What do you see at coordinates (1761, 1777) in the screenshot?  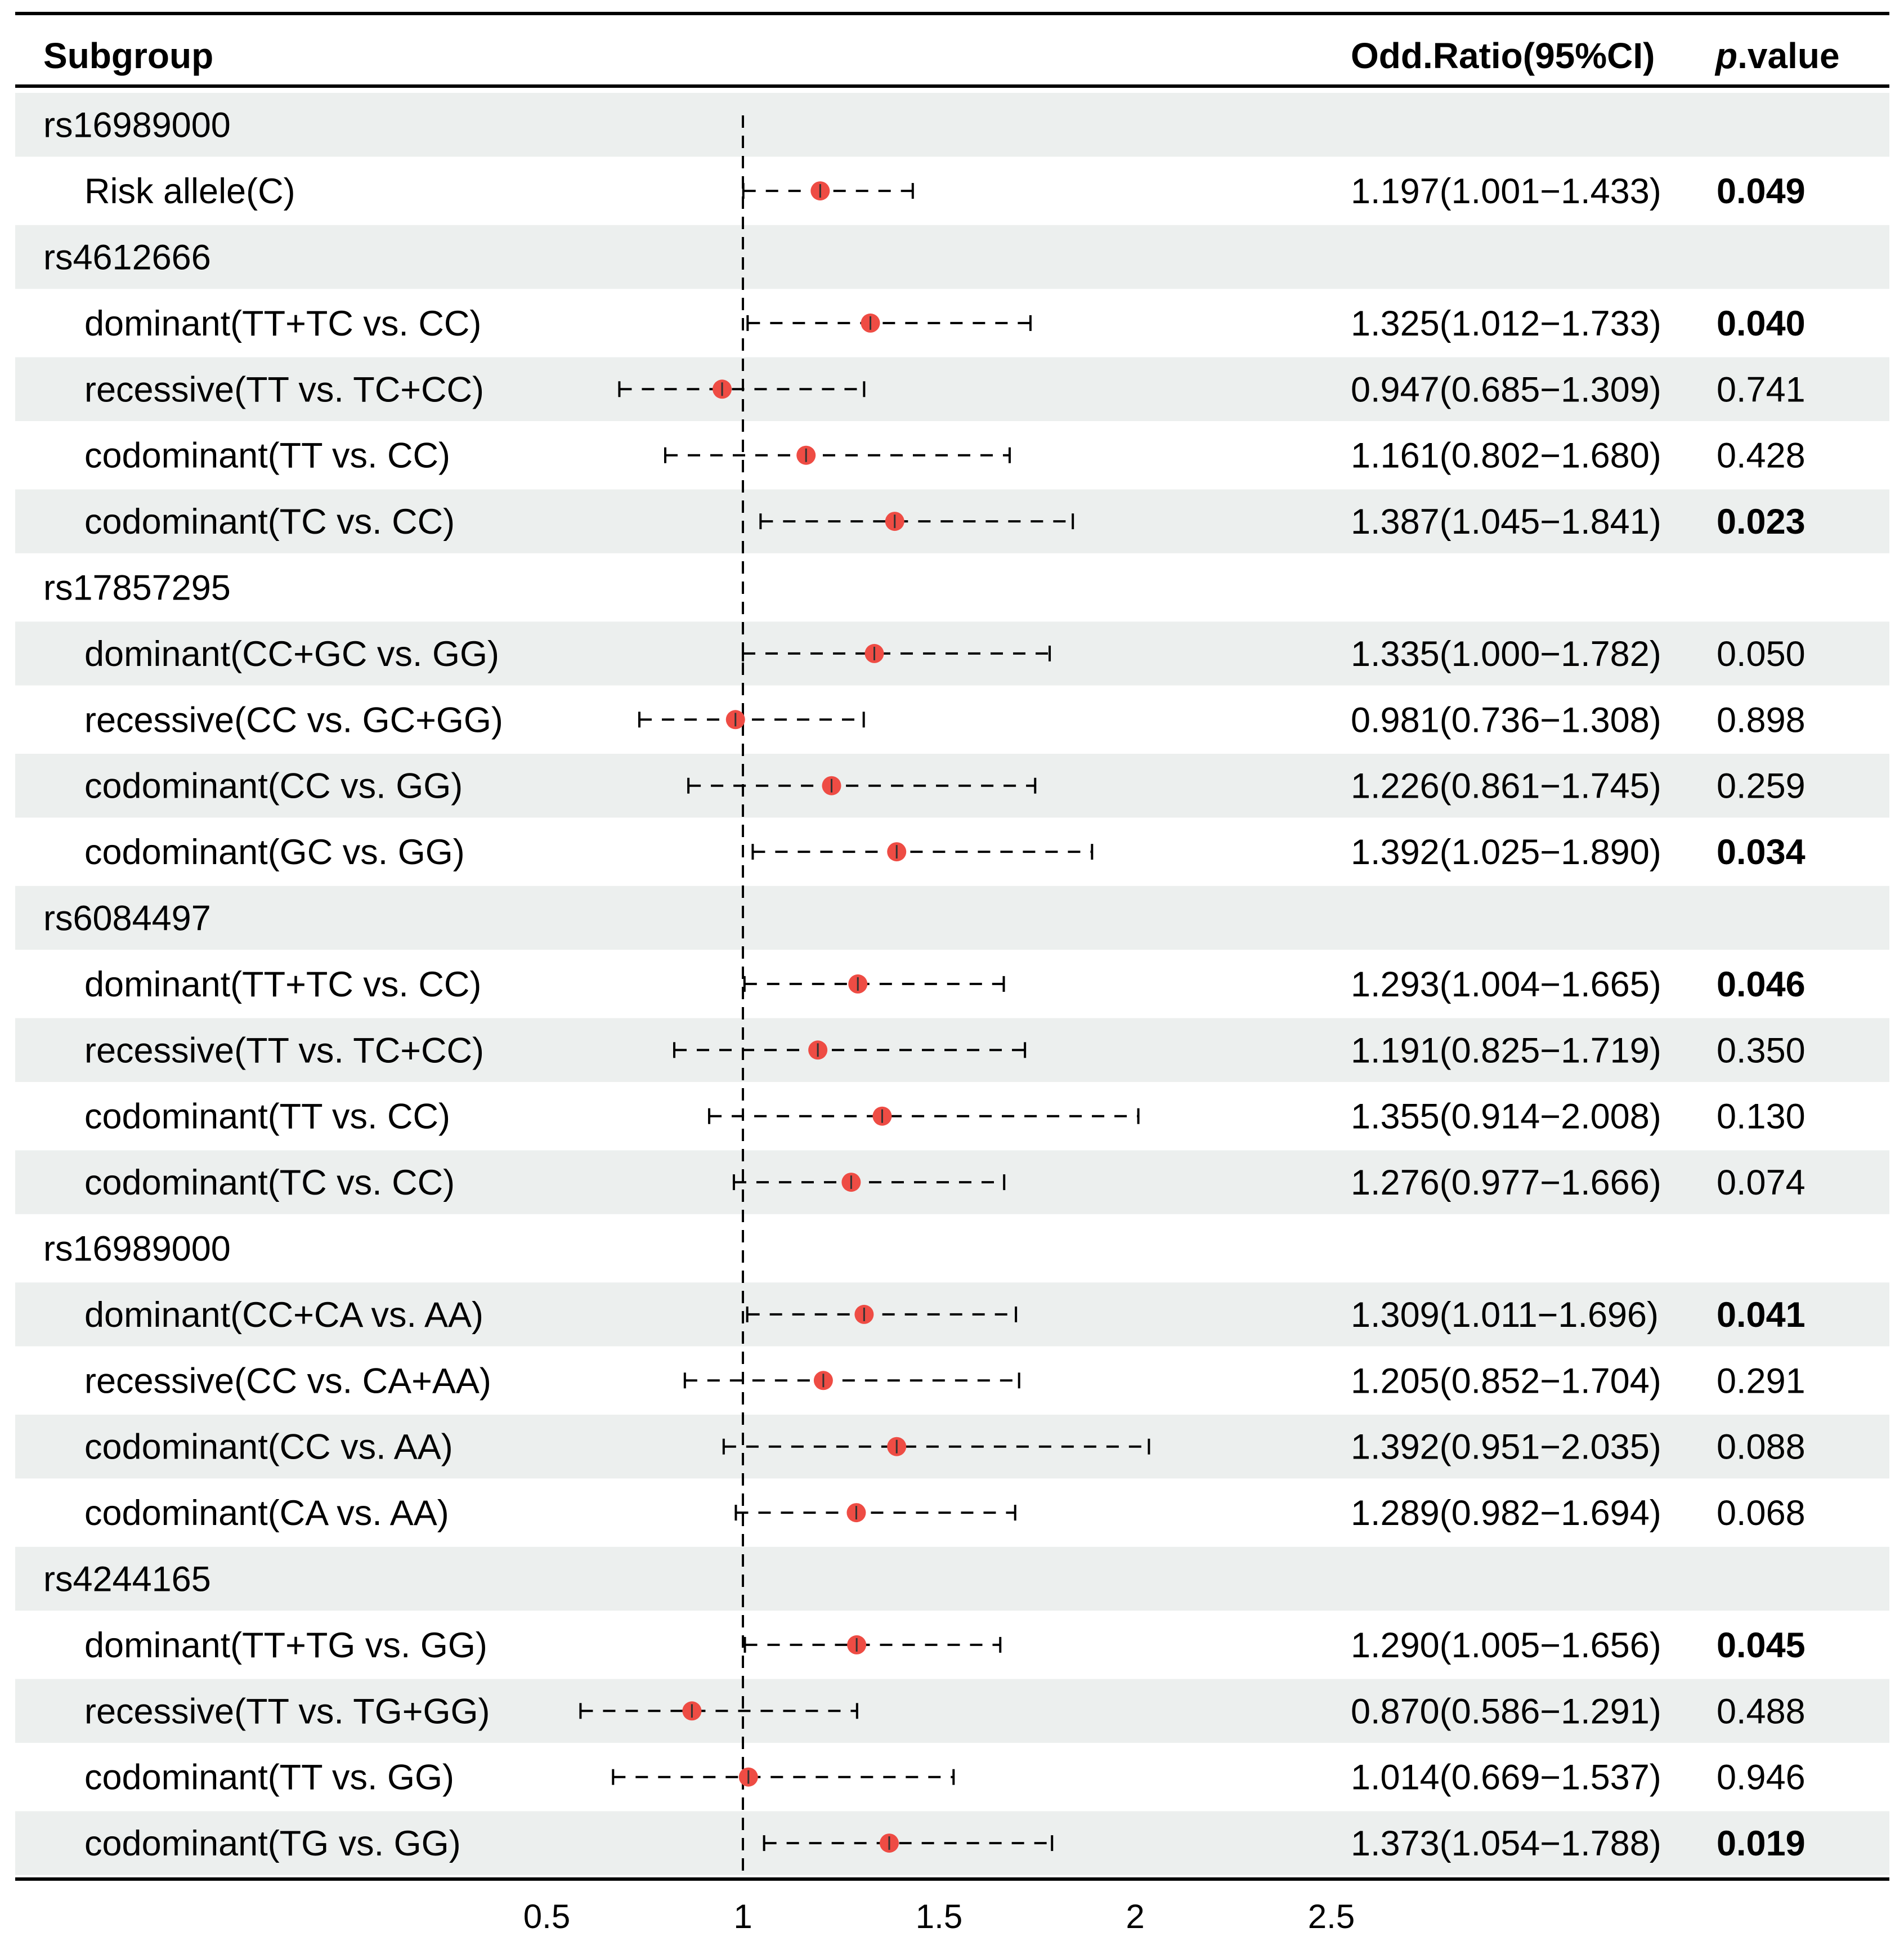 I see `p-value-text: 0.946` at bounding box center [1761, 1777].